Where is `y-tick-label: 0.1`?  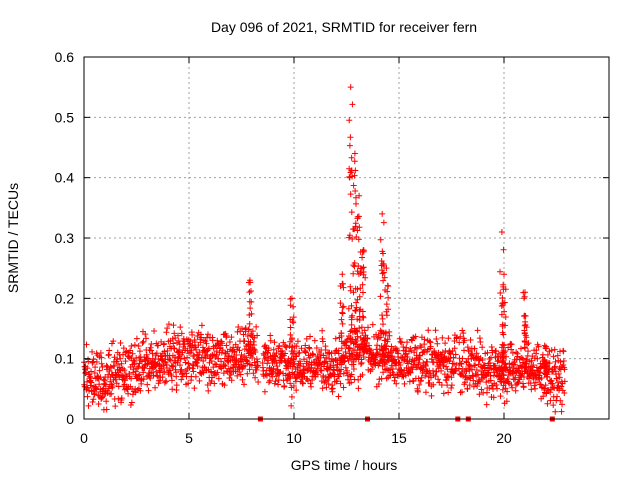 y-tick-label: 0.1 is located at coordinates (65, 359).